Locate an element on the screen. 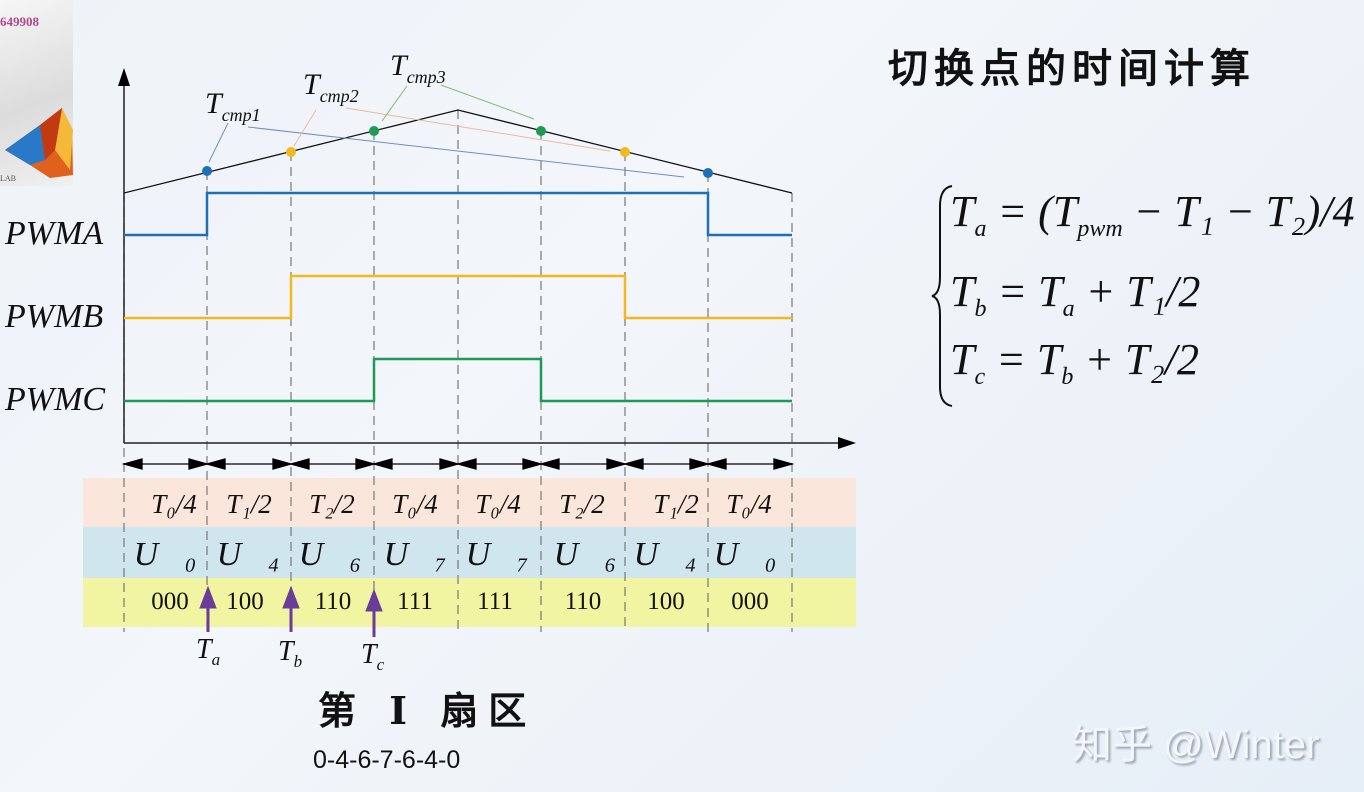 The height and width of the screenshot is (792, 1364). vectors-row: U⃗₀ U⃗₄ U⃗₆ U⃗₇ U⃗₇ U⃗₆ U⃗₄ U⃗₀ is located at coordinates (455, 554).